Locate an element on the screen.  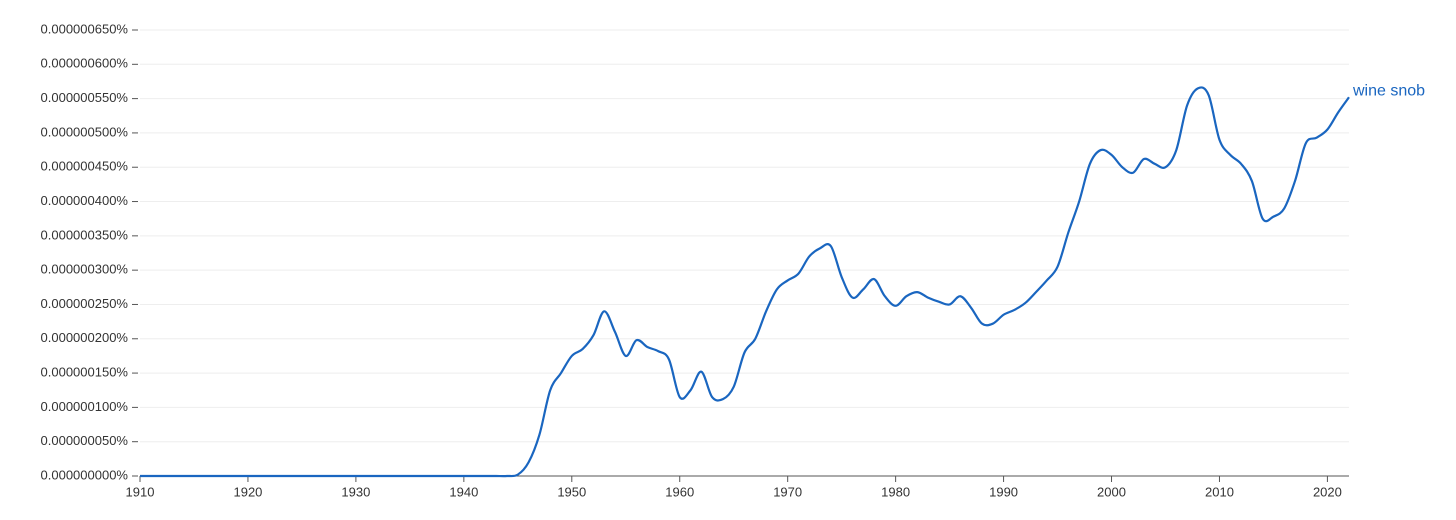
x-tick-label: 1920 is located at coordinates (247, 491).